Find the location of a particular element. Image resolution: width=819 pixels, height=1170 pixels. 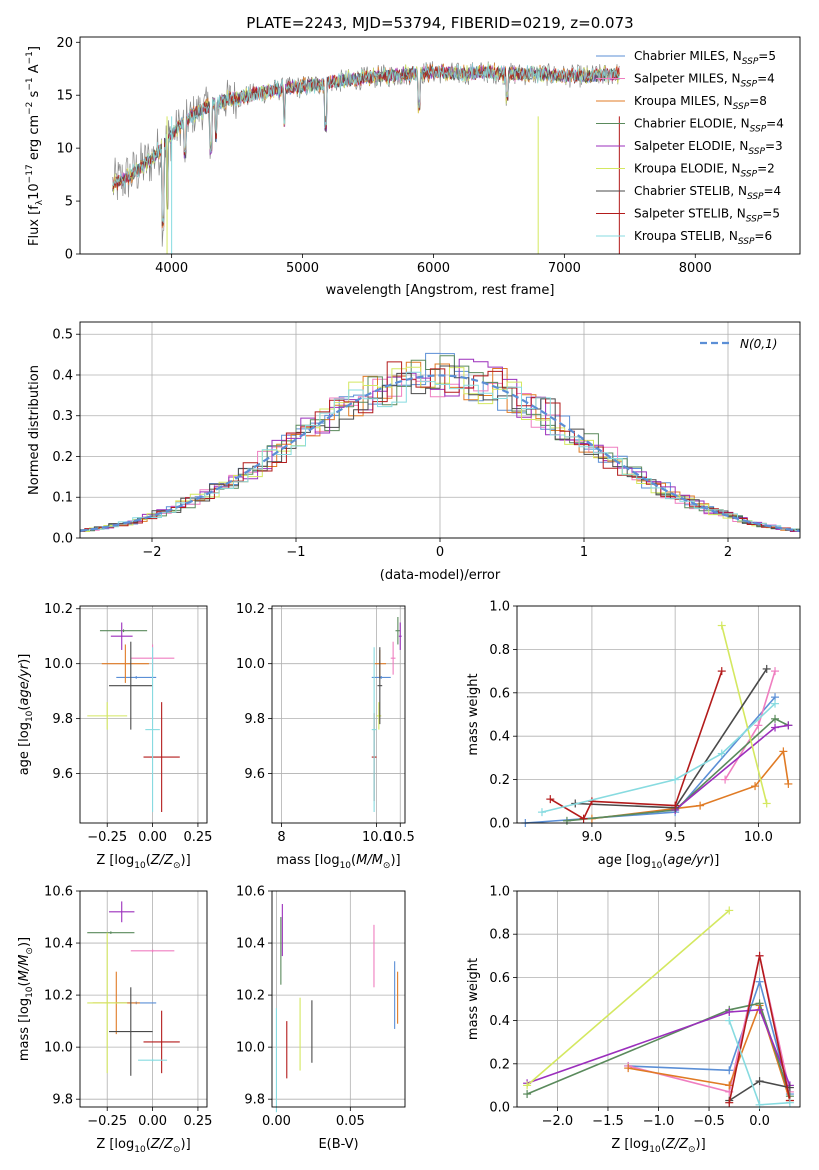

residual-histogram is located at coordinates (440, 451).